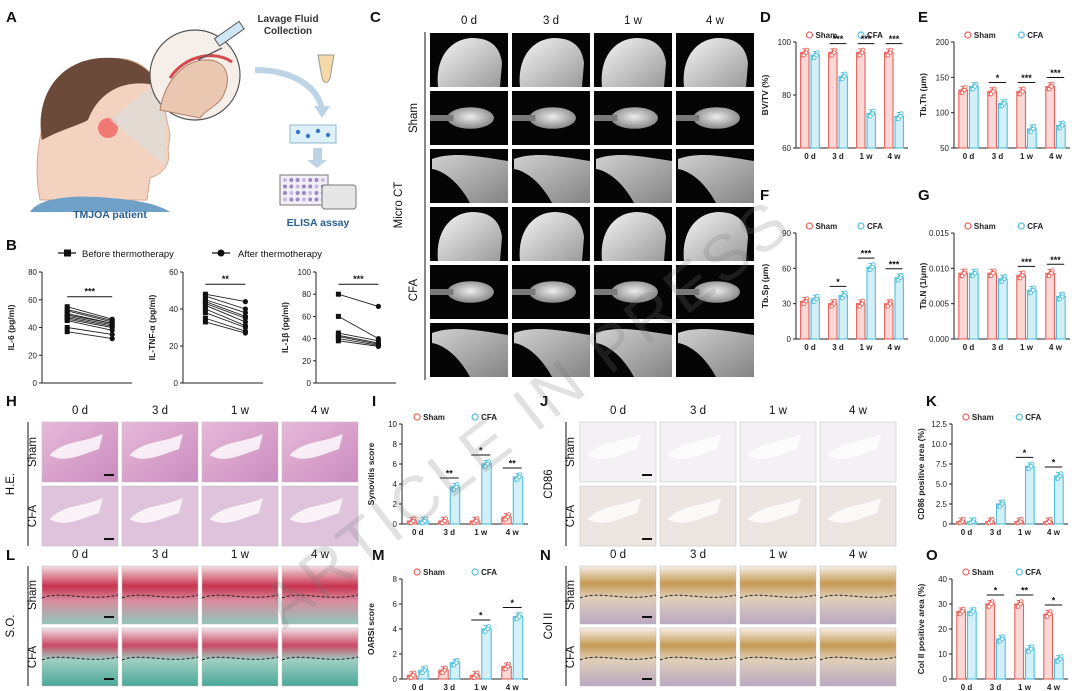 This screenshot has width=1080, height=691. I want to click on time-header-0d: 0 d, so click(80, 411).